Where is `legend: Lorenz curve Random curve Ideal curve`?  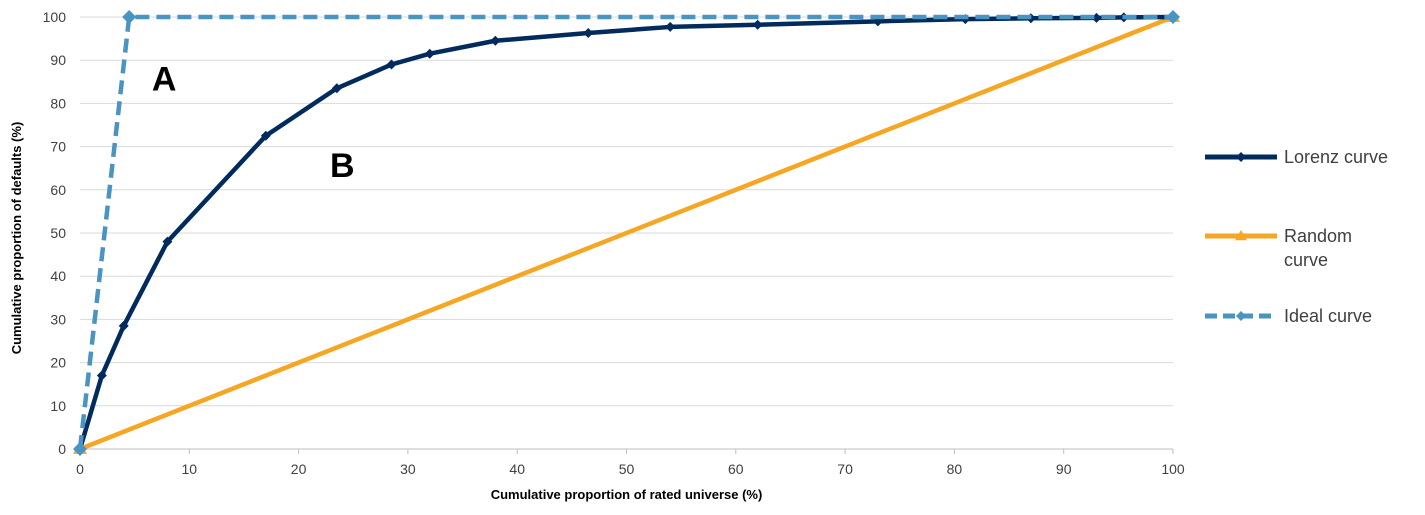 legend: Lorenz curve Random curve Ideal curve is located at coordinates (1296, 236).